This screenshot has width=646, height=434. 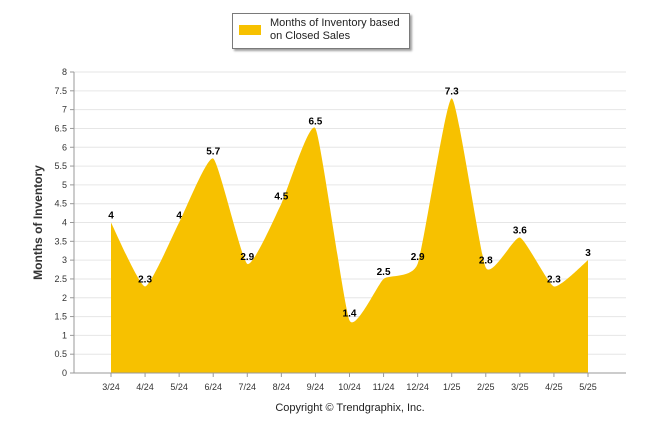 I want to click on y-axis-title: Months of Inventory, so click(x=38, y=222).